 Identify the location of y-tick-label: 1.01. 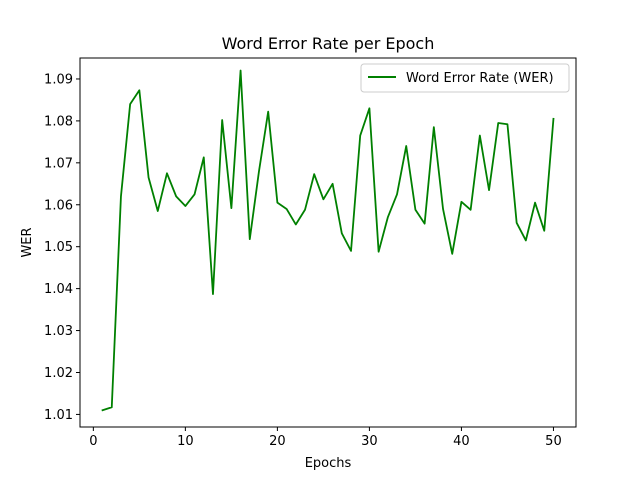
(58, 415).